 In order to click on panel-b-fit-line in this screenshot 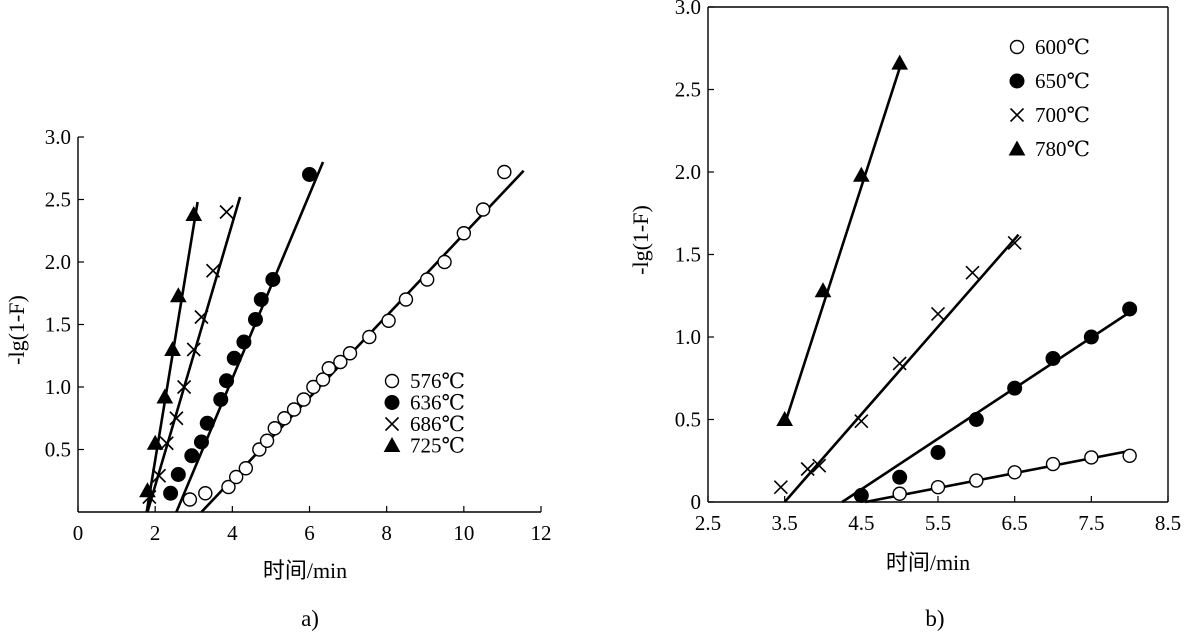, I will do `click(986, 407)`.